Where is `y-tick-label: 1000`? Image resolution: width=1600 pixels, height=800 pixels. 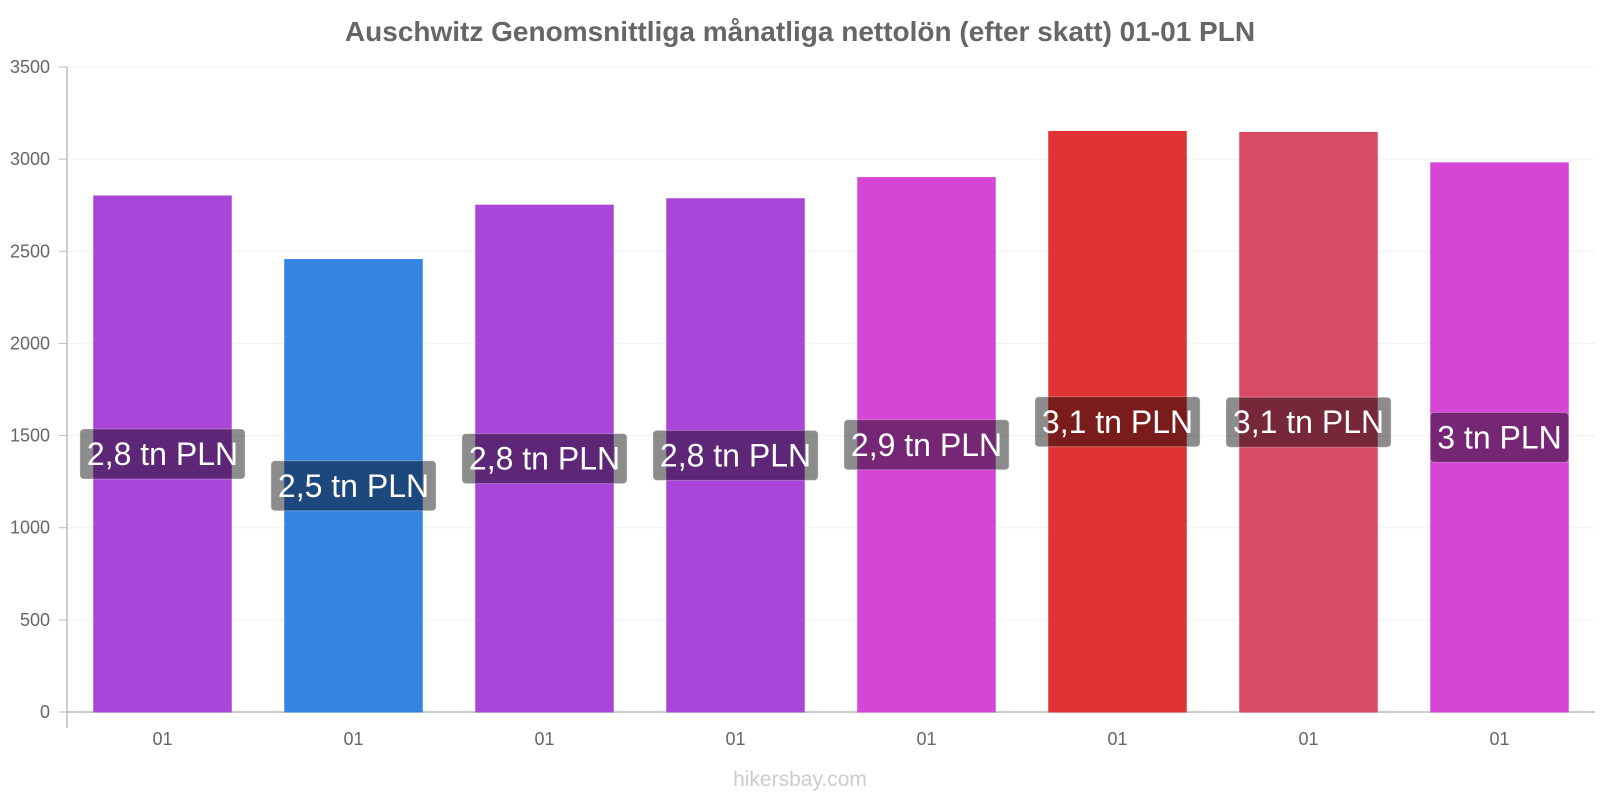
y-tick-label: 1000 is located at coordinates (30, 528).